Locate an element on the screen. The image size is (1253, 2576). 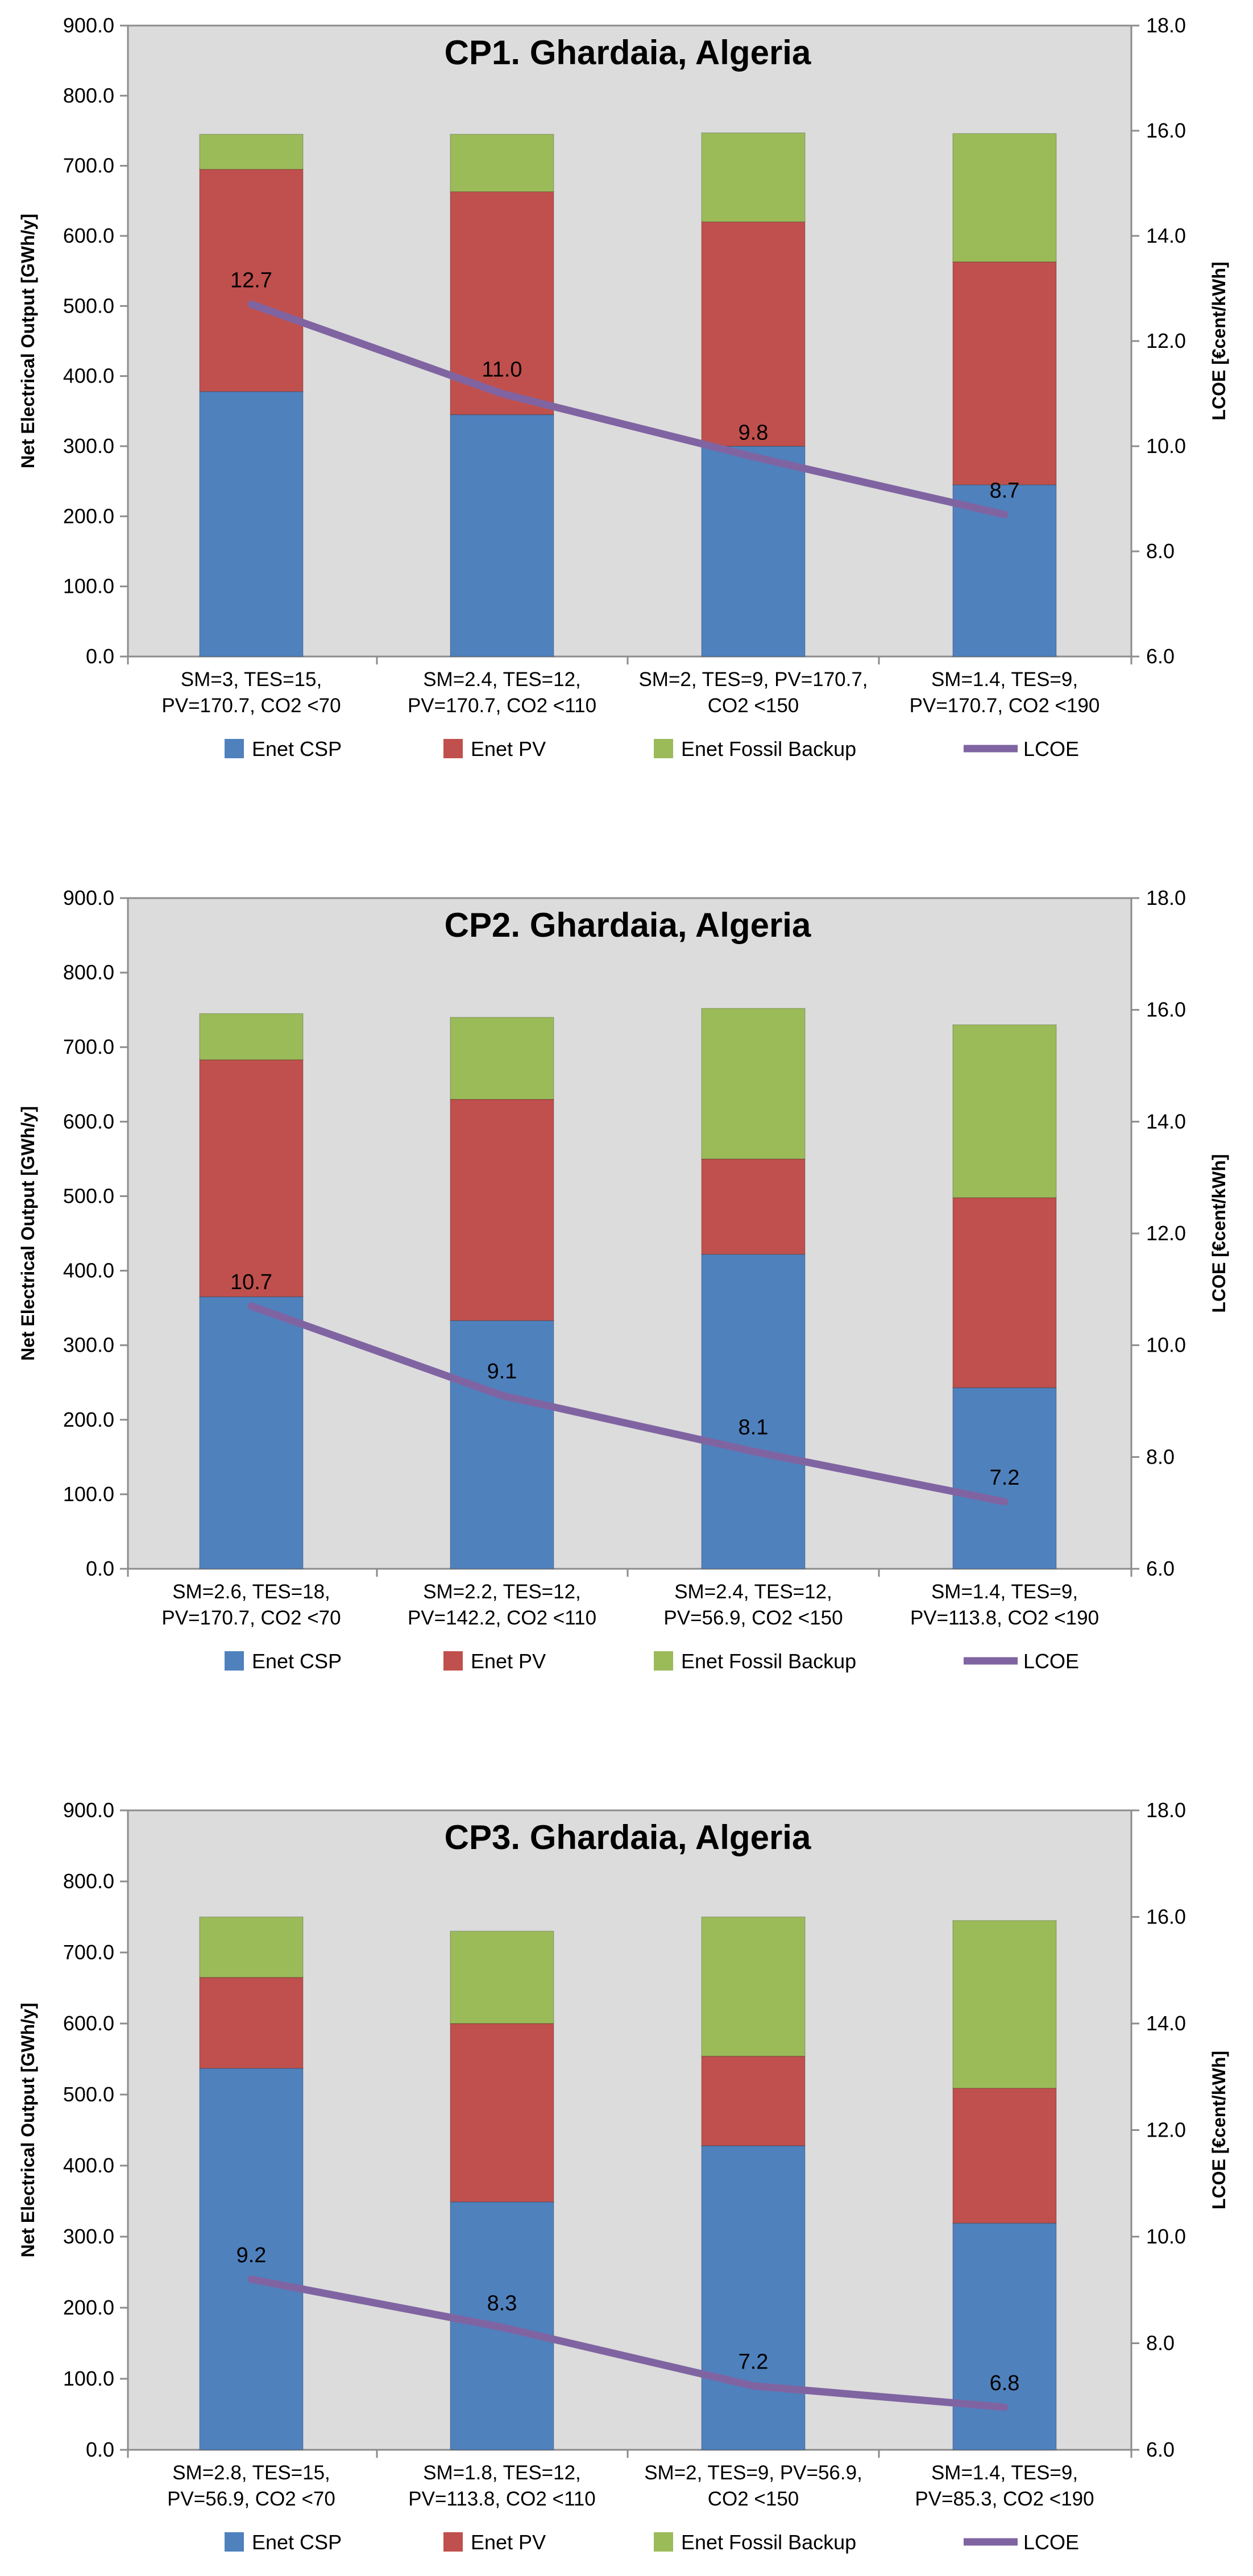
y2-axis-title: LCOE [€cent/kWh] is located at coordinates (1219, 1233).